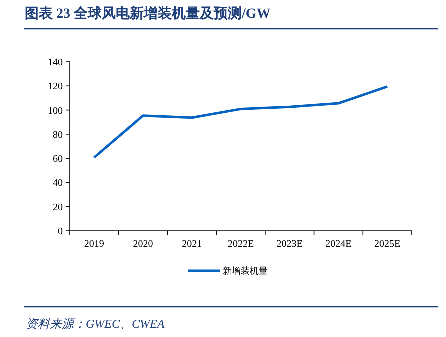  Describe the element at coordinates (58, 184) in the screenshot. I see `y-tick-label: 40` at that location.